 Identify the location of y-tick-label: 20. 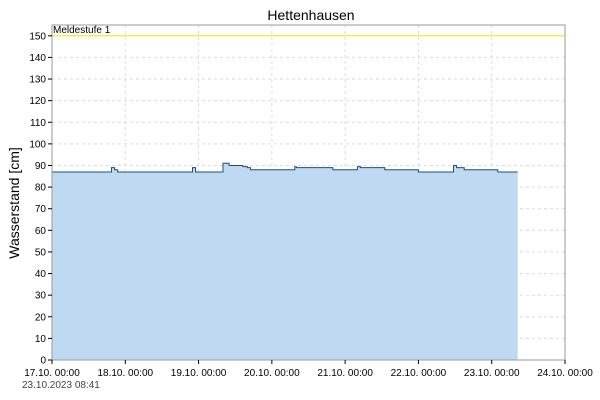
(41, 317).